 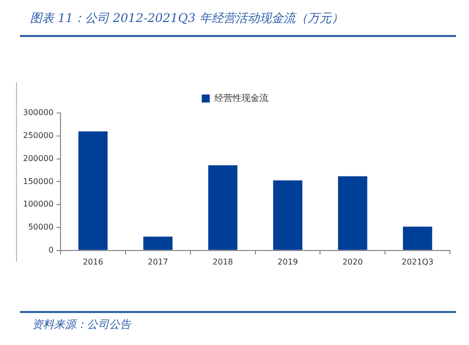 I want to click on text: 资料来源：公司公告, so click(x=81, y=324).